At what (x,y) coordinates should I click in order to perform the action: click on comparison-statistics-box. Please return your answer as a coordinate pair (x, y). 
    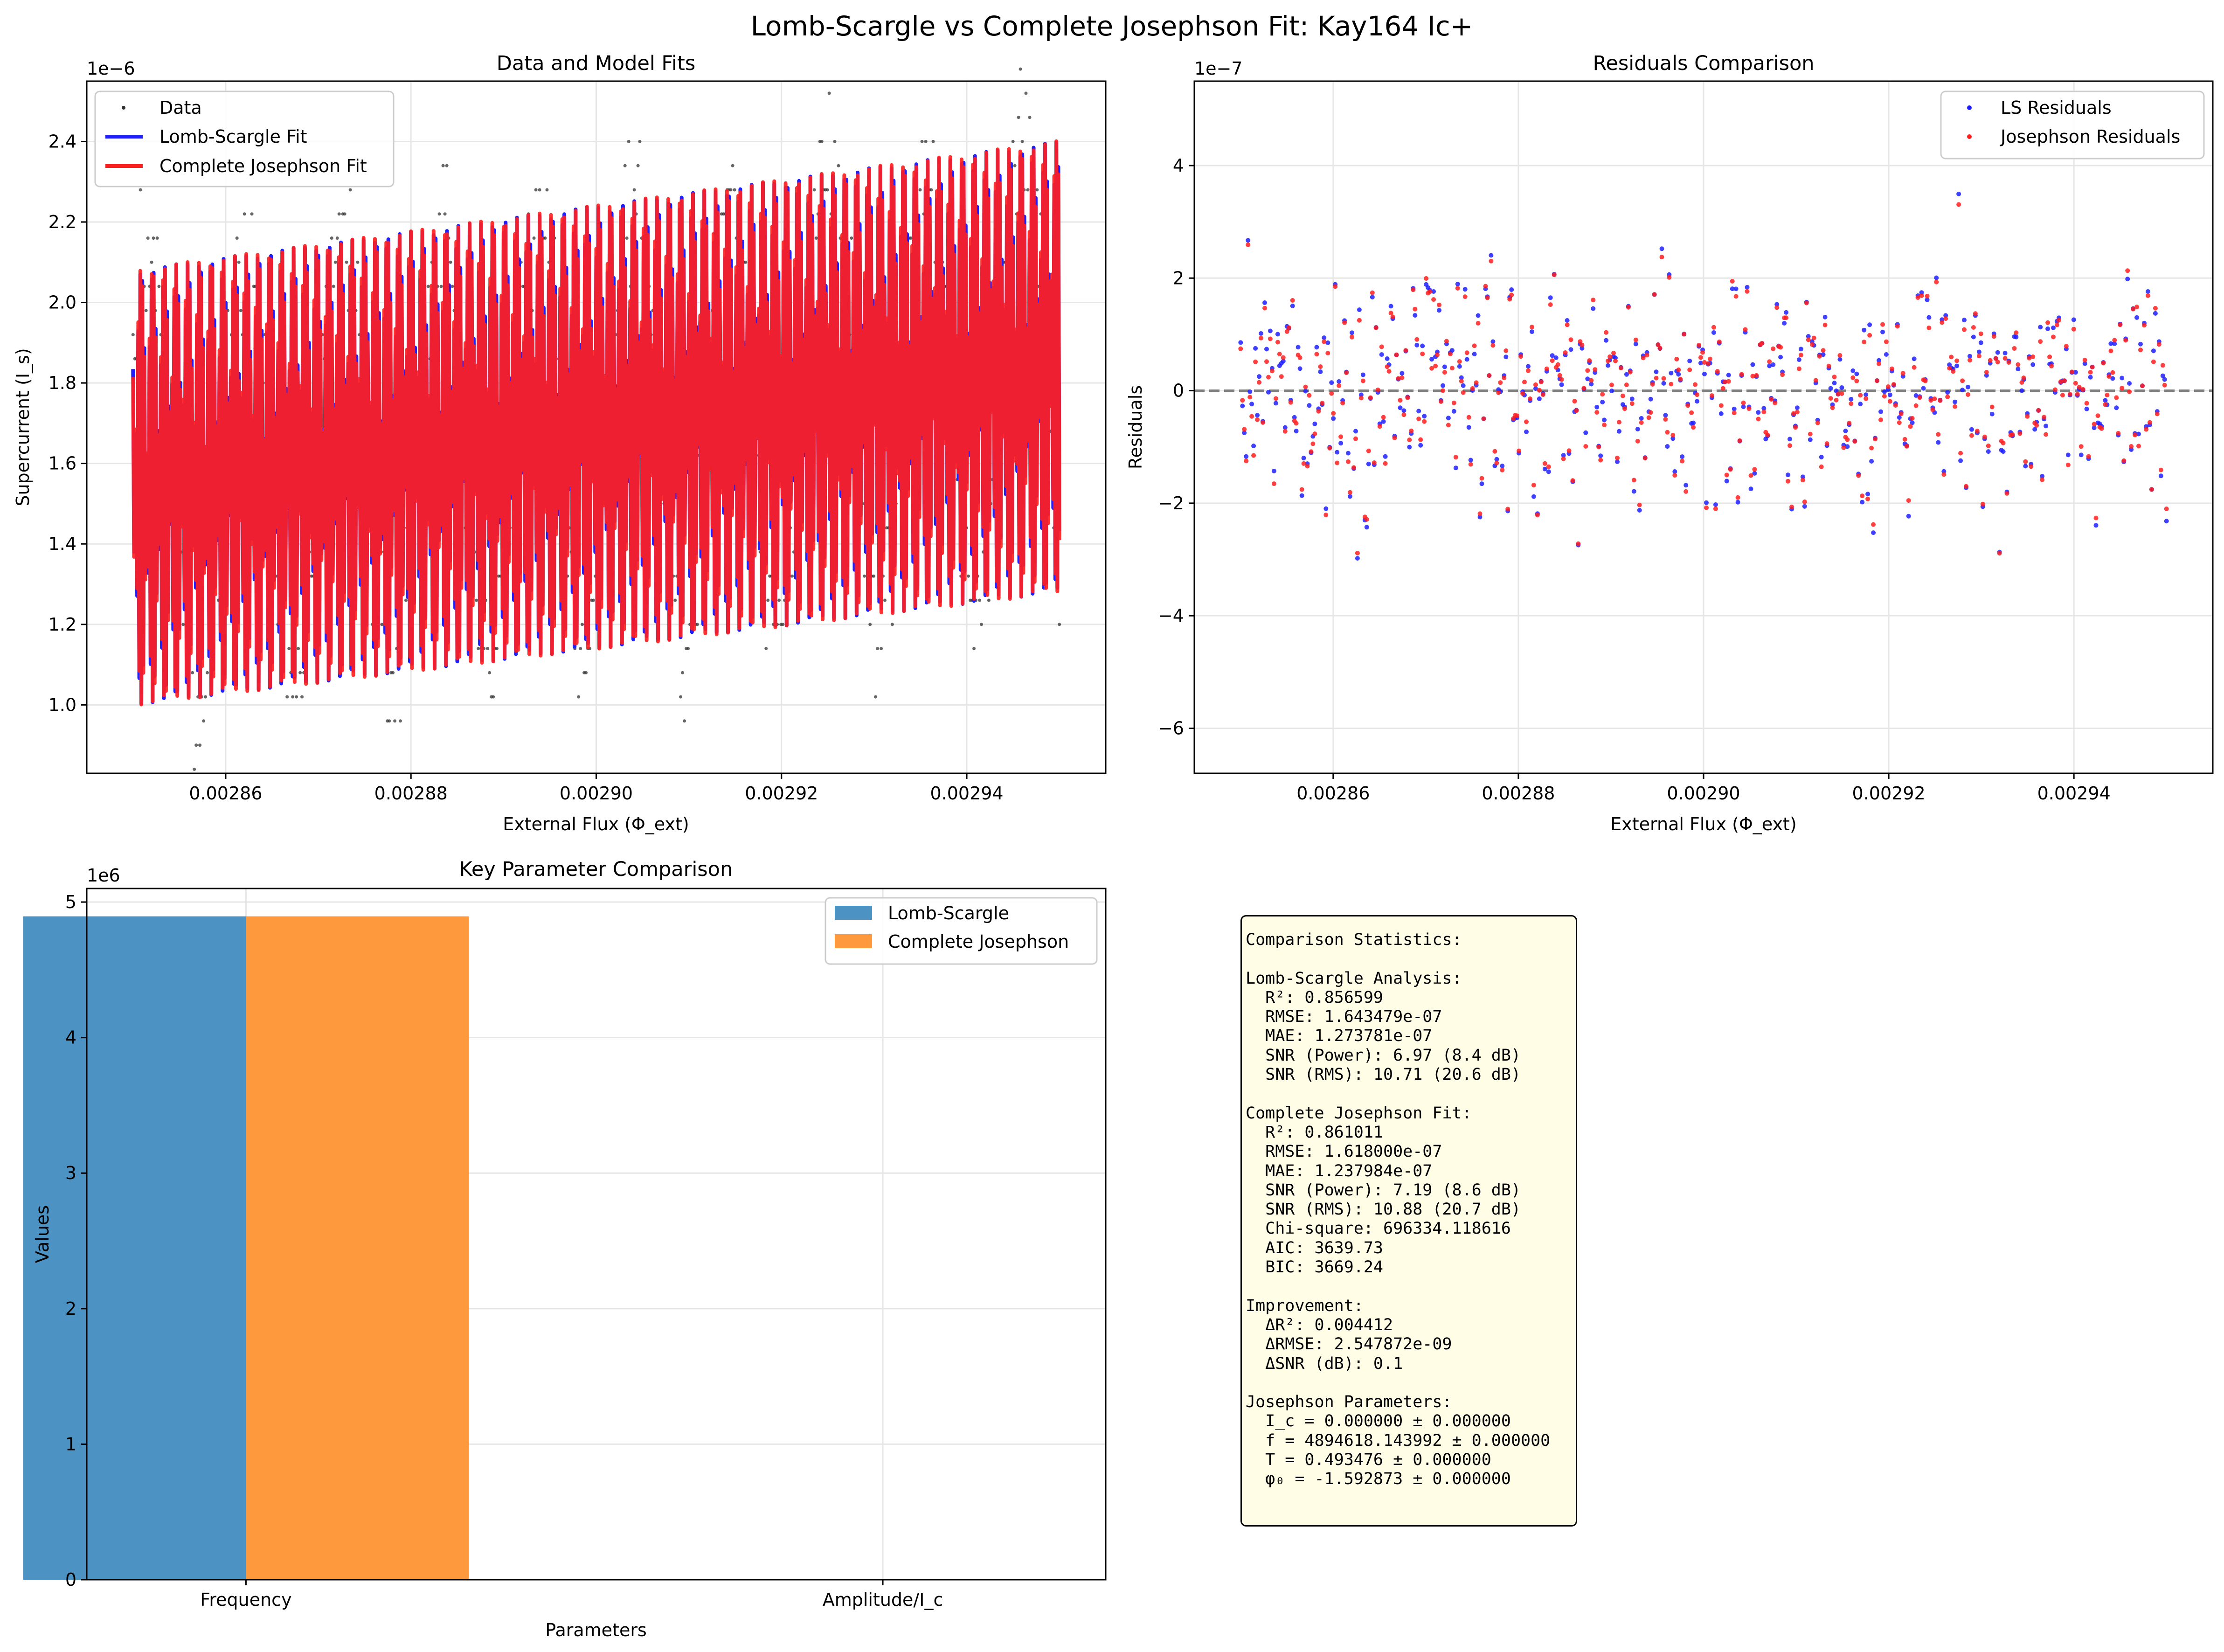
    Looking at the image, I should click on (1408, 1221).